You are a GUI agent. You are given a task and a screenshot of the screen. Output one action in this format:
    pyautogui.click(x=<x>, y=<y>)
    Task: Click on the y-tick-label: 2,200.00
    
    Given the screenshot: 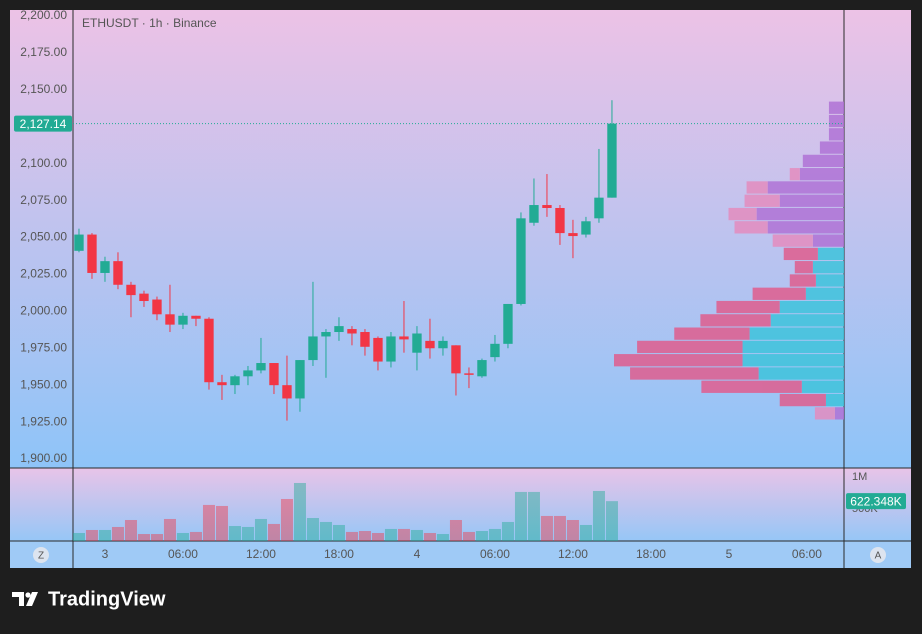 What is the action you would take?
    pyautogui.click(x=43, y=15)
    